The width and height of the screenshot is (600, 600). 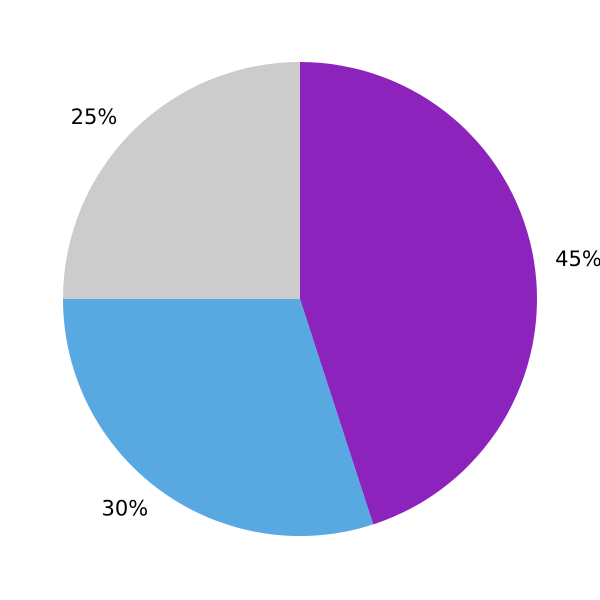 What do you see at coordinates (125, 509) in the screenshot?
I see `pie-slice-label-1: 30%` at bounding box center [125, 509].